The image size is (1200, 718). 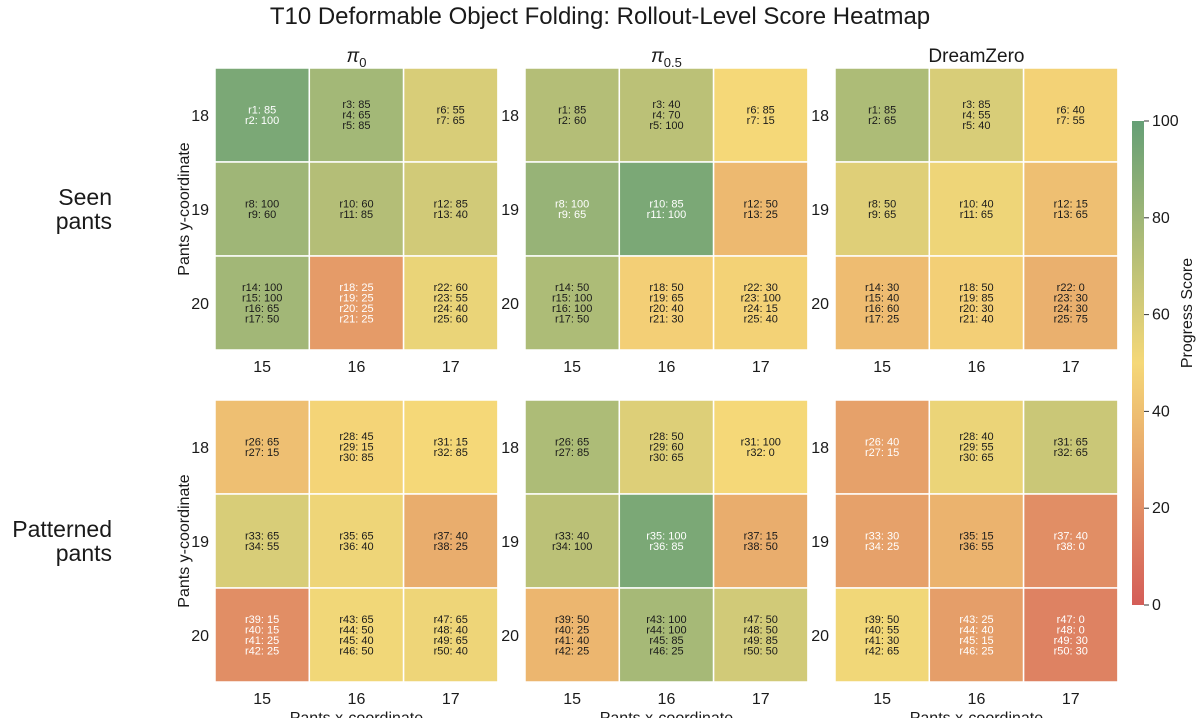 I want to click on cell-label: r14: 50, so click(x=572, y=288).